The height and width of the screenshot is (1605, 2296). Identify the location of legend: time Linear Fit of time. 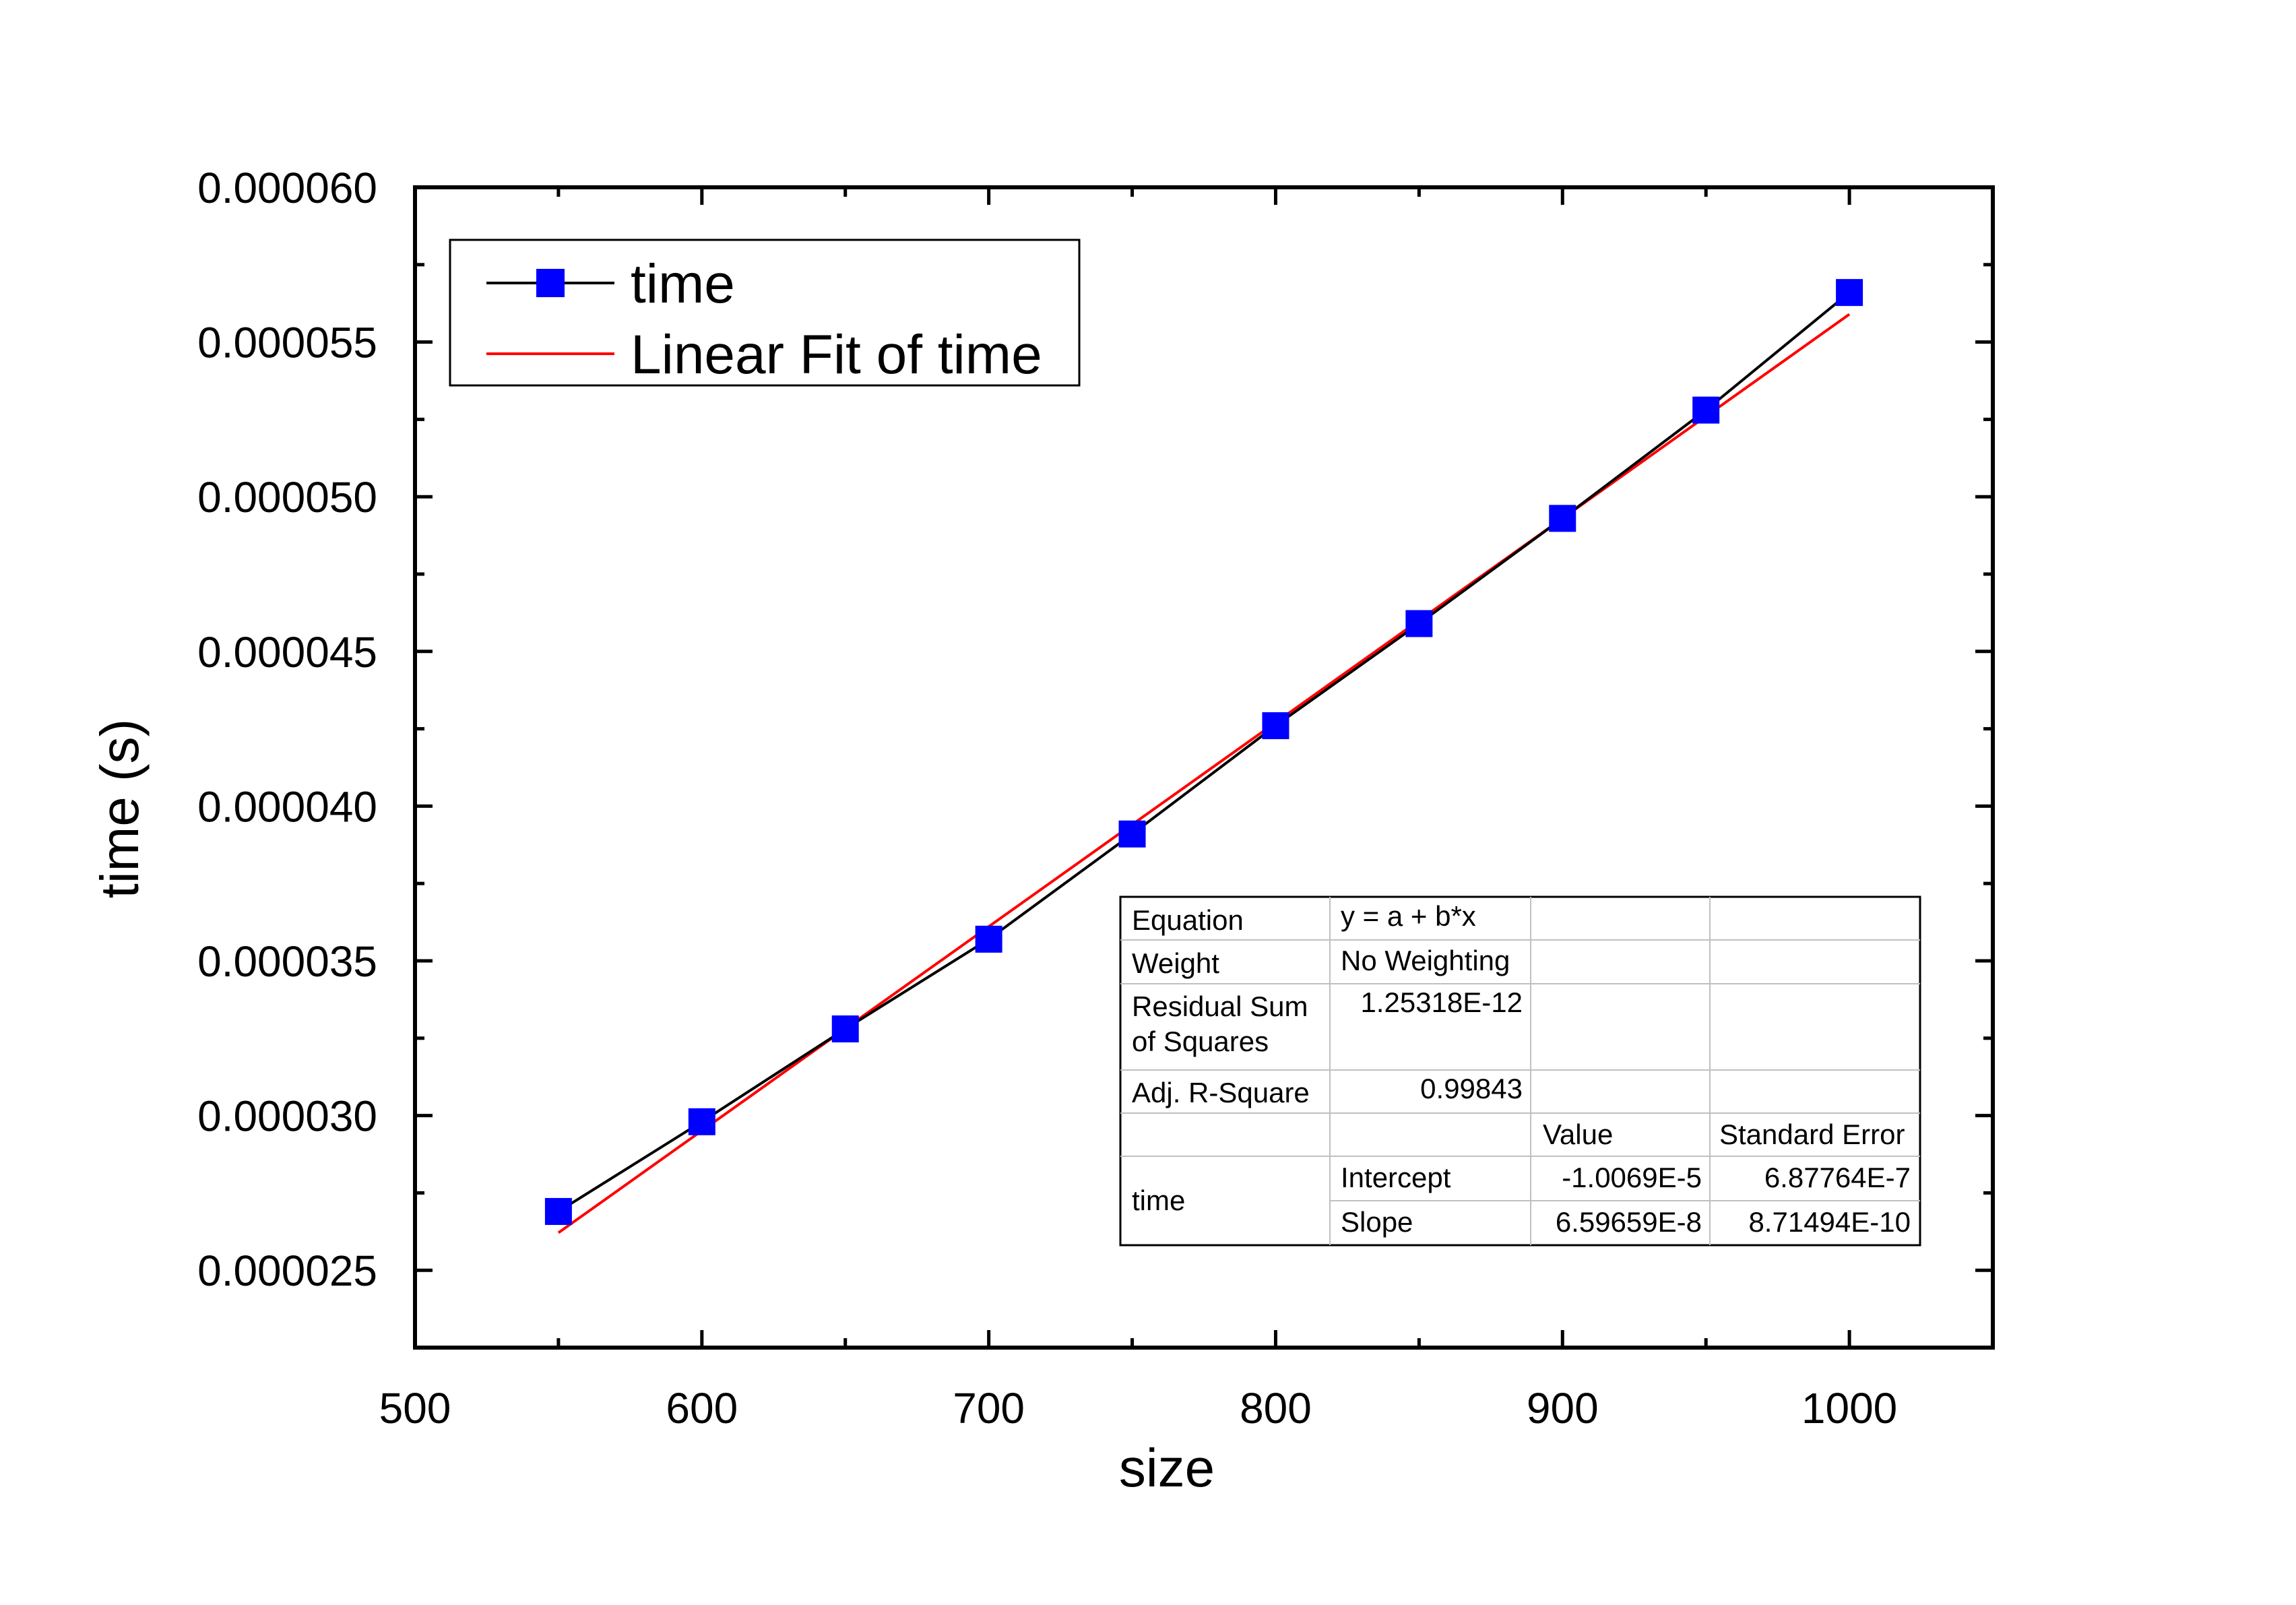
(765, 313).